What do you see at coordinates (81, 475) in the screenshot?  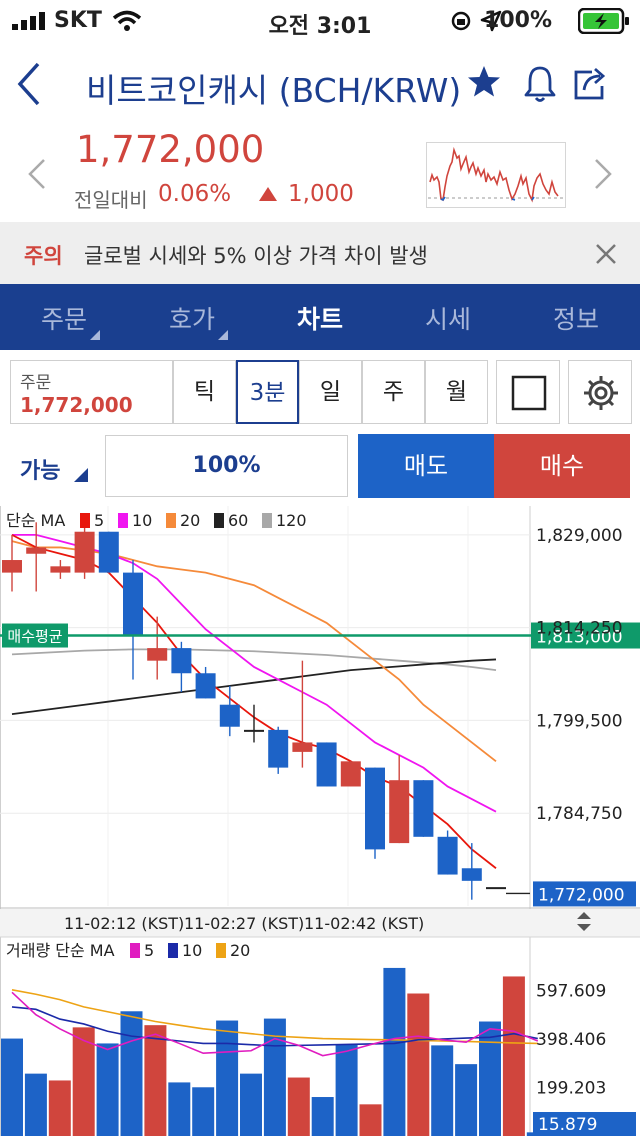 I see `available-dropdown-icon` at bounding box center [81, 475].